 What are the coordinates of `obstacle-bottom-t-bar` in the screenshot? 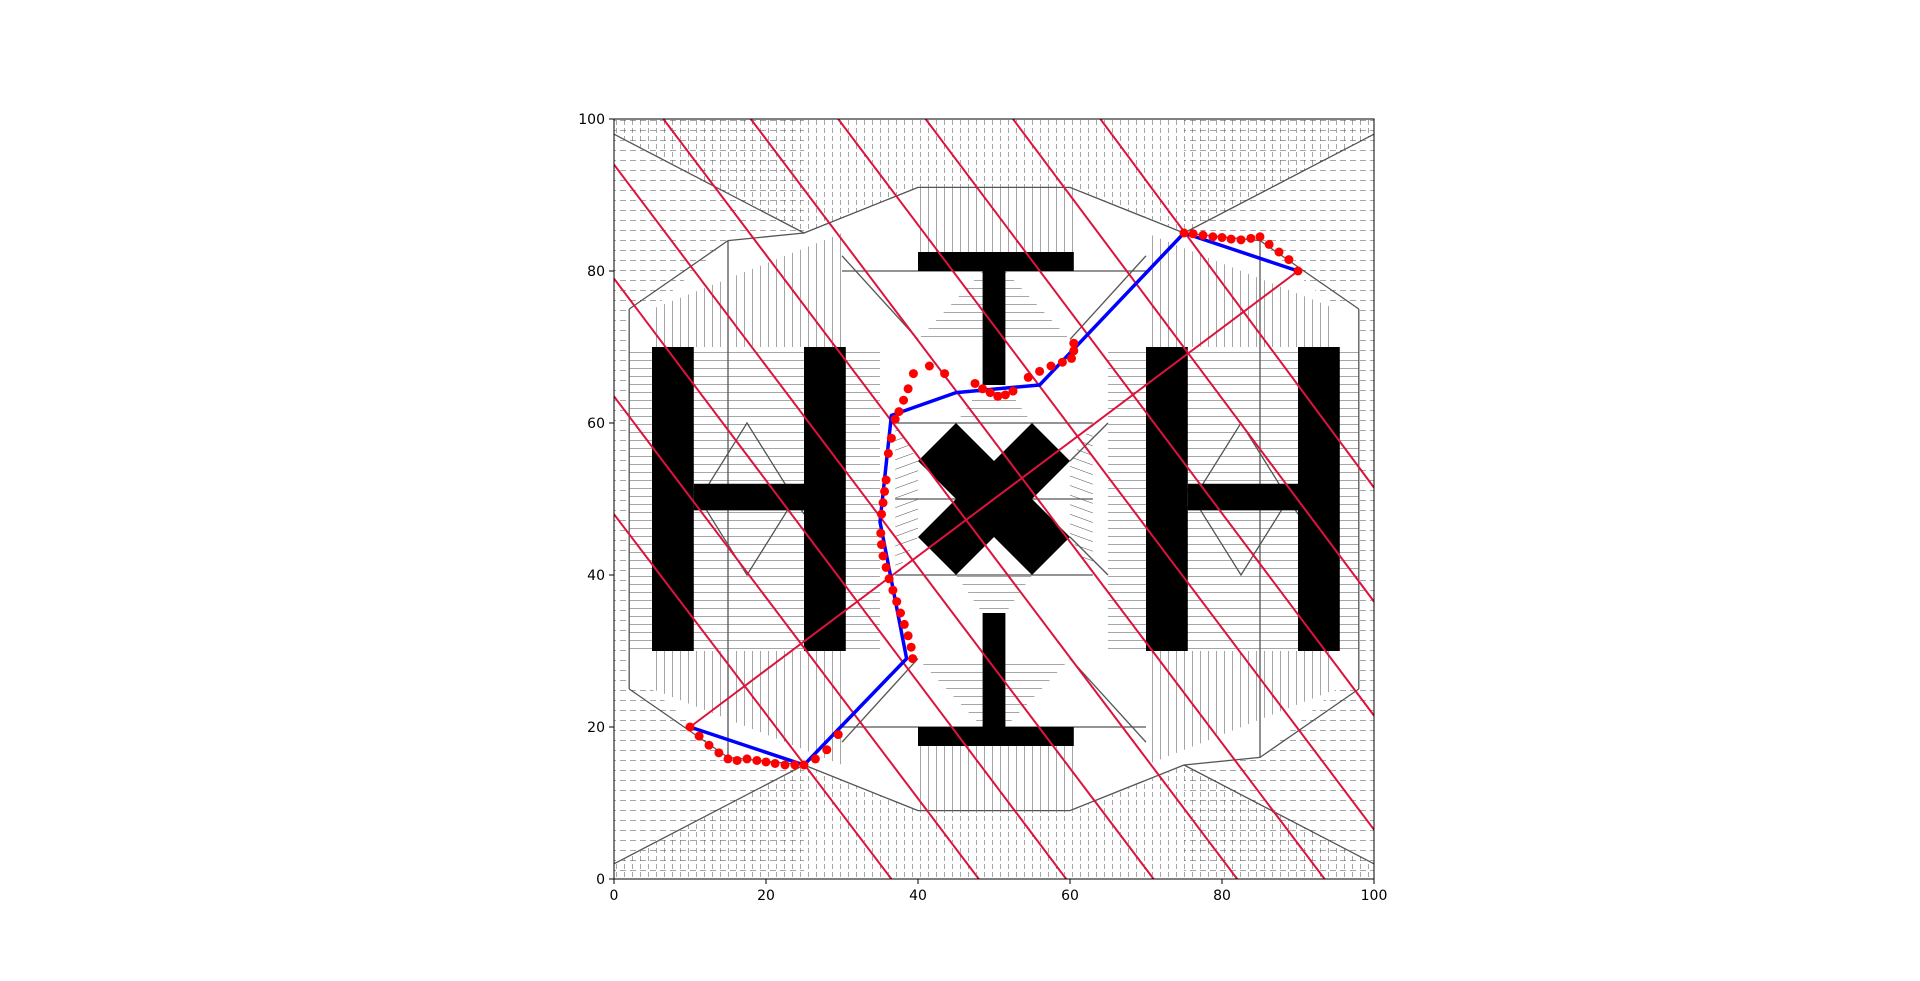 It's located at (996, 736).